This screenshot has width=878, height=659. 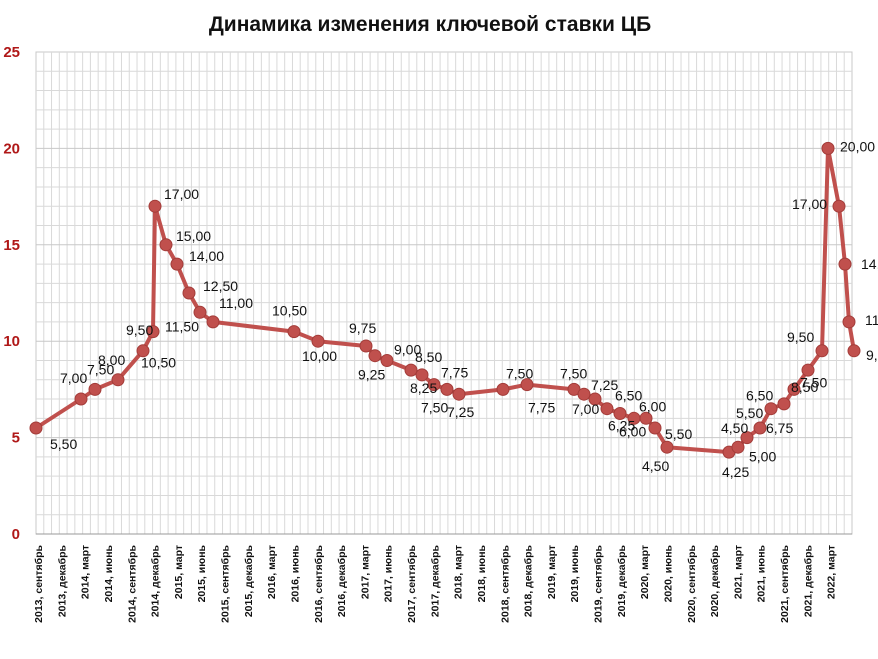 I want to click on data-label: 6,50, so click(x=759, y=396).